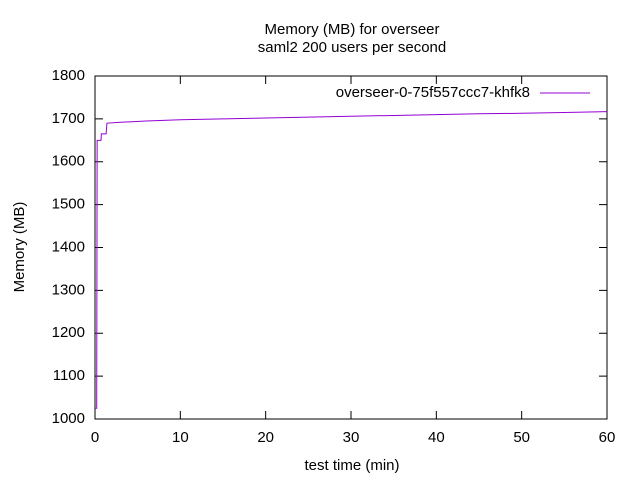 This screenshot has width=640, height=480. Describe the element at coordinates (521, 437) in the screenshot. I see `x-tick-label: 50` at that location.